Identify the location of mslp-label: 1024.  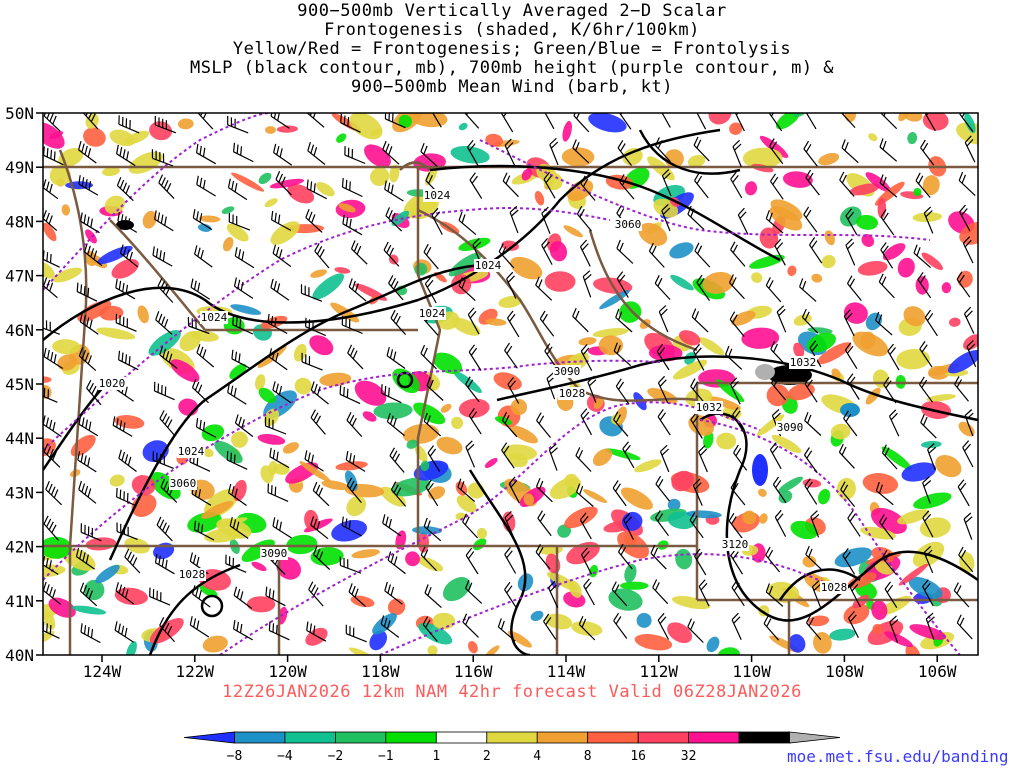
(437, 195).